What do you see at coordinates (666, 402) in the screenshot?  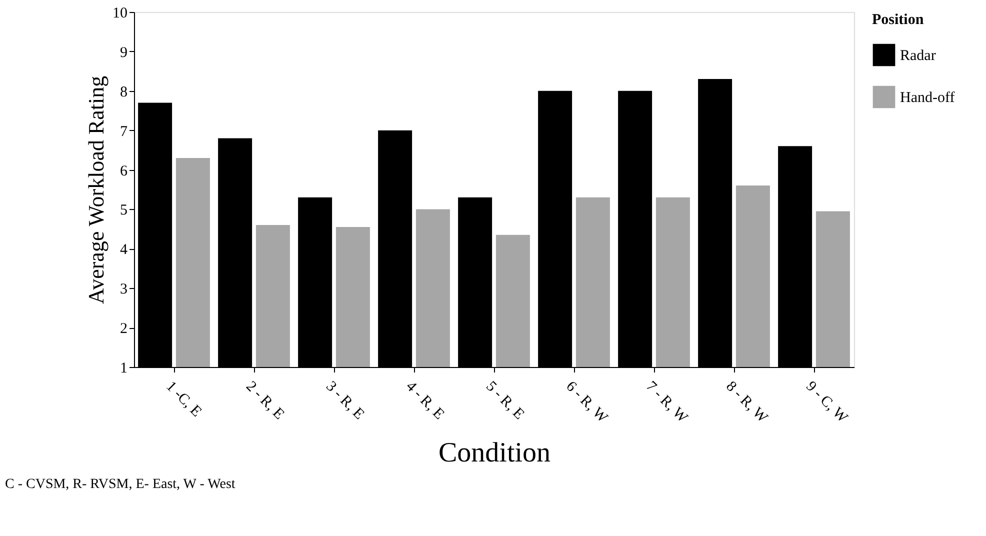 I see `x-tick-label: 7 - R, W` at bounding box center [666, 402].